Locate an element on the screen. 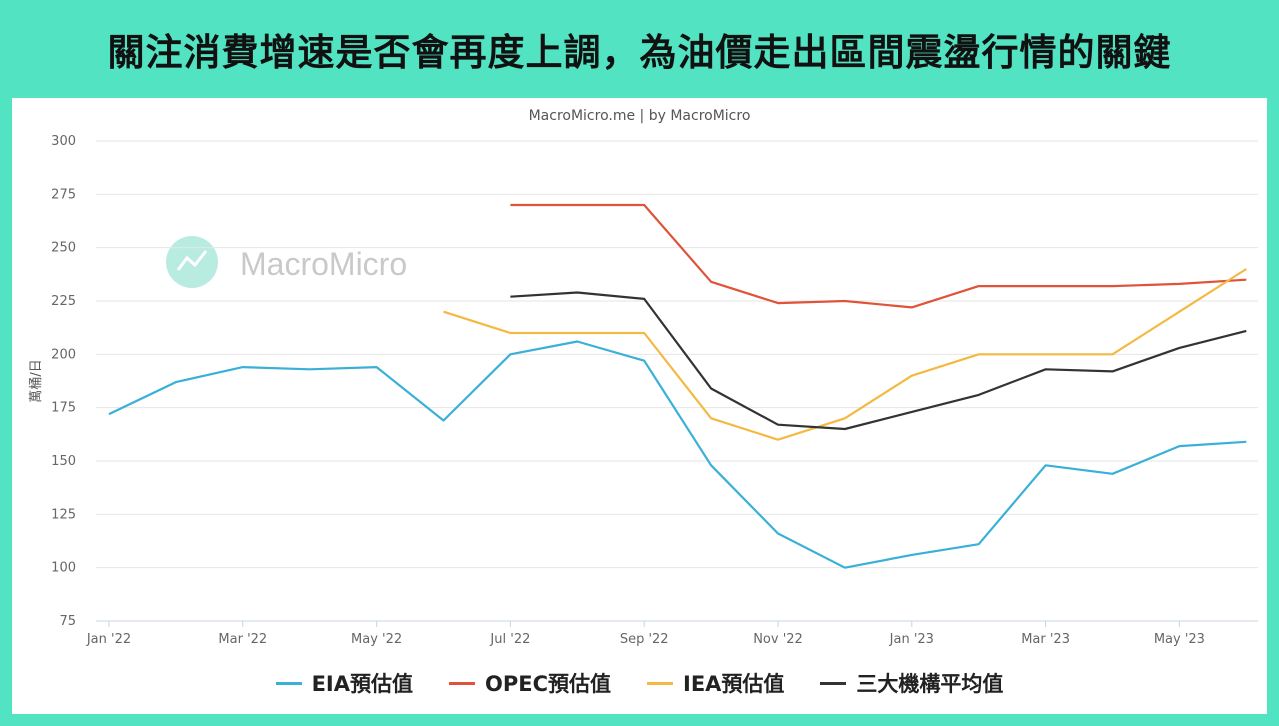  y-tick-label: 75 is located at coordinates (67, 621).